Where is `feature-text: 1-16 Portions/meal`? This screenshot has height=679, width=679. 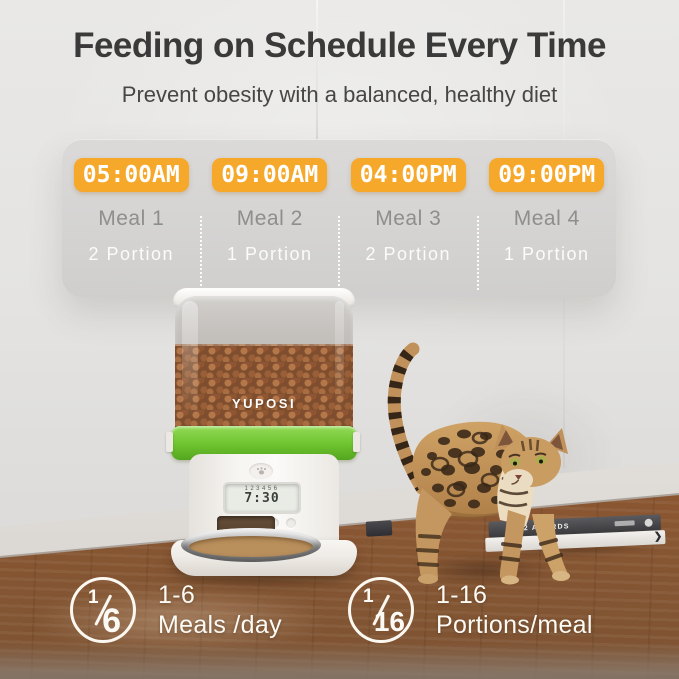 feature-text: 1-16 Portions/meal is located at coordinates (514, 610).